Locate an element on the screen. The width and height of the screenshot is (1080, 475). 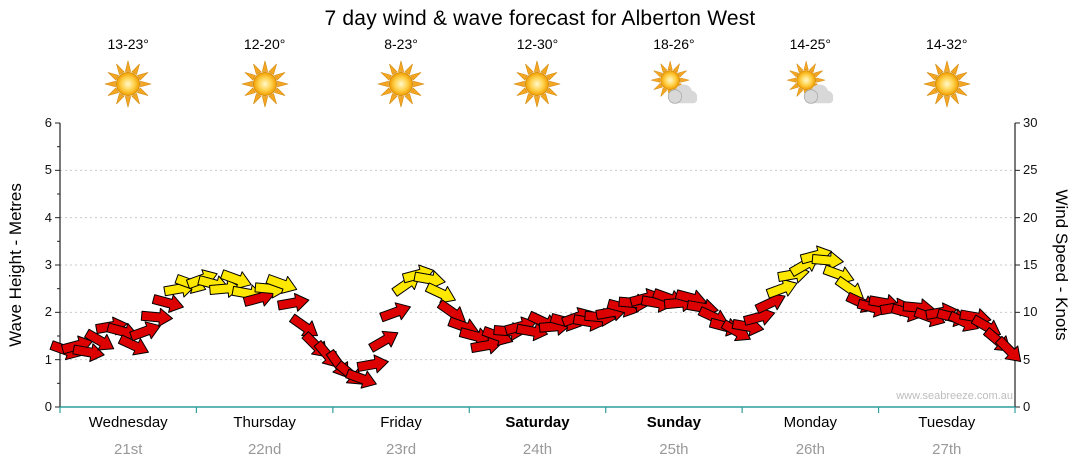
day-name: Sunday is located at coordinates (673, 422).